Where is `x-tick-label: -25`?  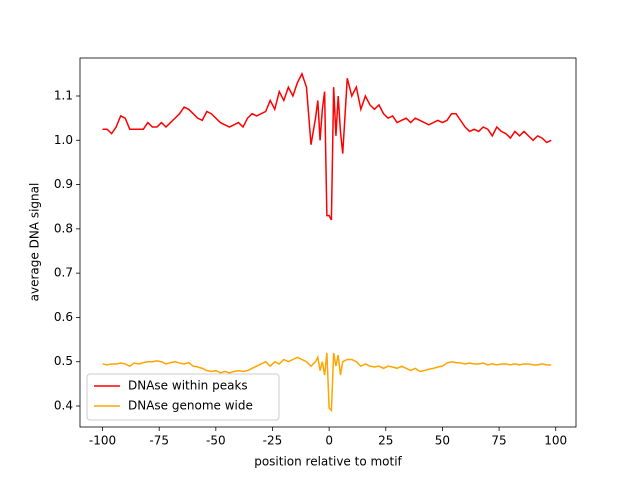
x-tick-label: -25 is located at coordinates (273, 441).